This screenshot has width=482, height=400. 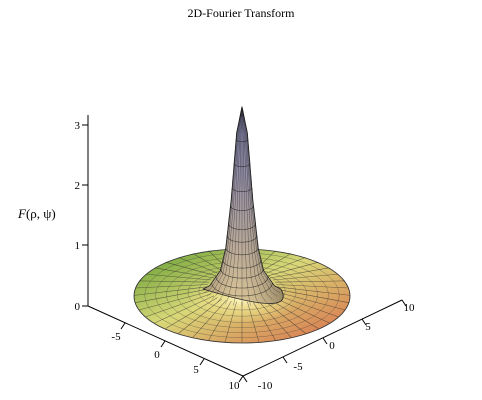 I want to click on y-tick-label: 0, so click(x=332, y=346).